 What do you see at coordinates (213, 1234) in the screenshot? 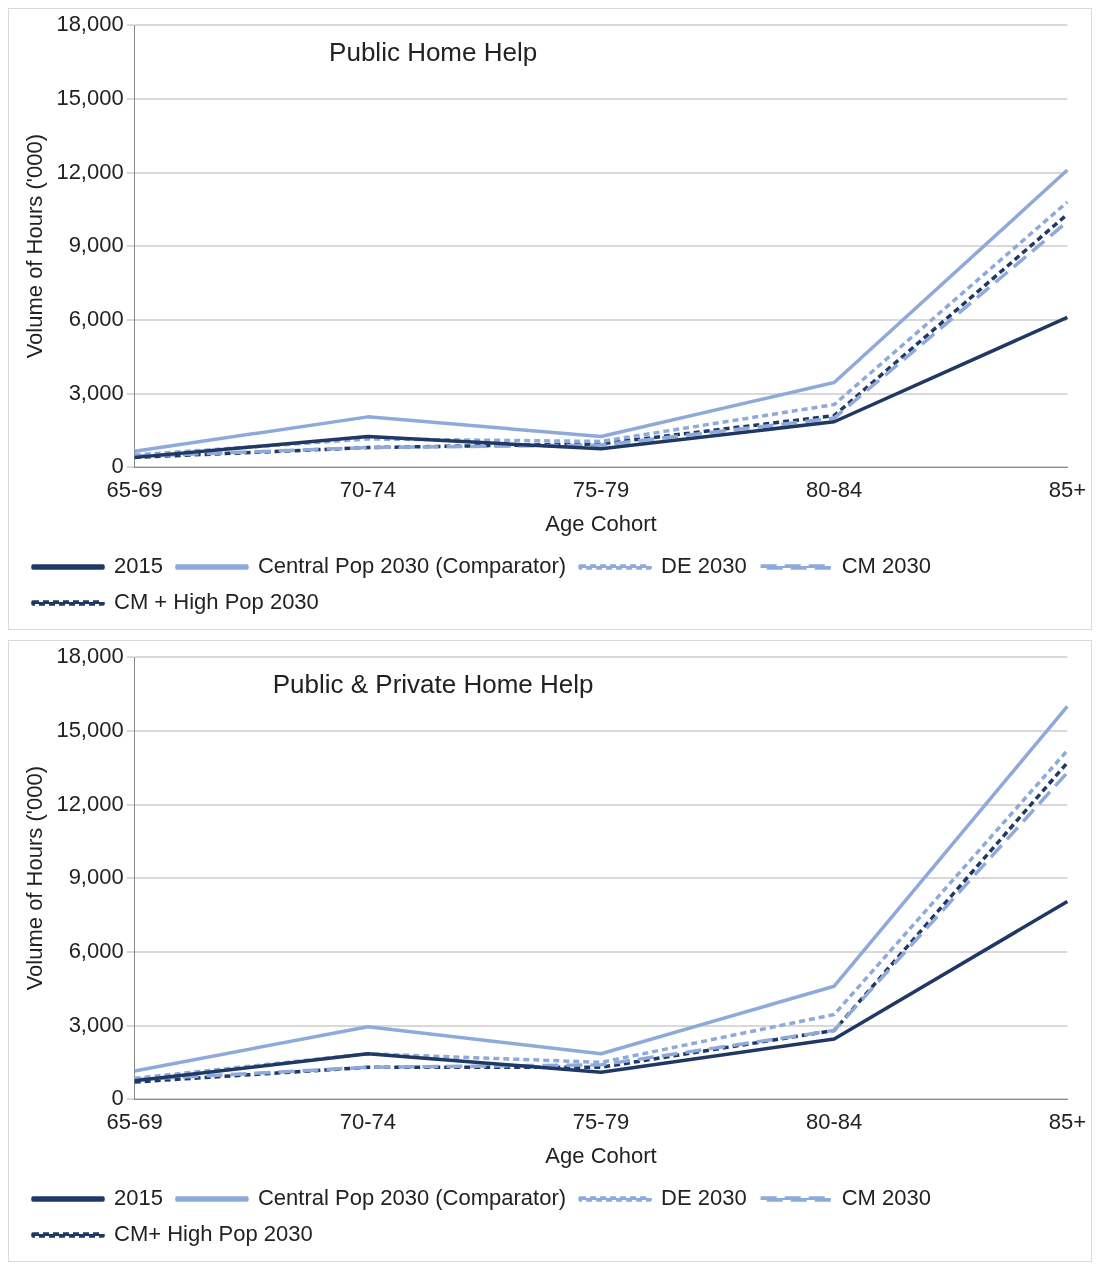
I see `legend-label: CM+ High Pop 2030` at bounding box center [213, 1234].